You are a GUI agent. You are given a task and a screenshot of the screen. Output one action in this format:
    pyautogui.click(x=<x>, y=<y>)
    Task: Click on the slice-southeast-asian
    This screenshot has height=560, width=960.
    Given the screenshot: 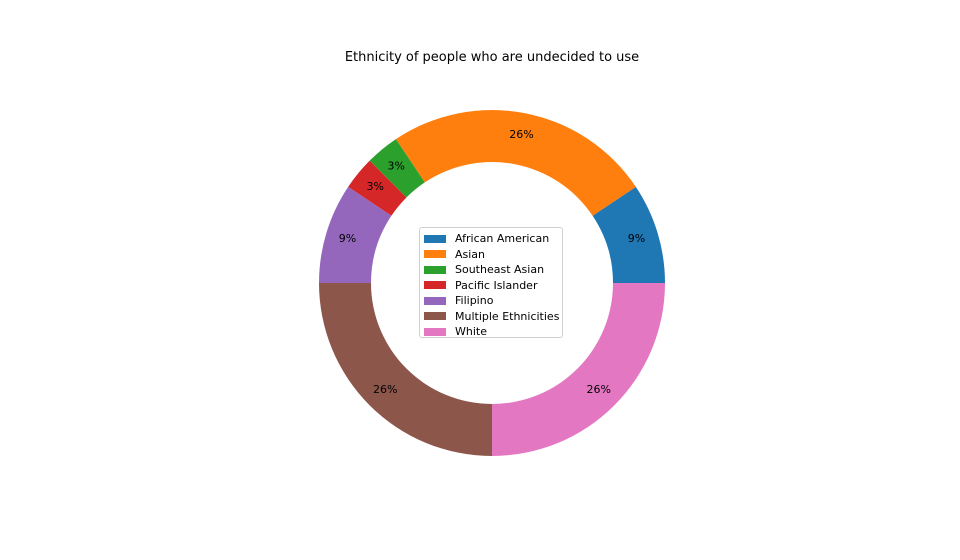 What is the action you would take?
    pyautogui.click(x=397, y=168)
    